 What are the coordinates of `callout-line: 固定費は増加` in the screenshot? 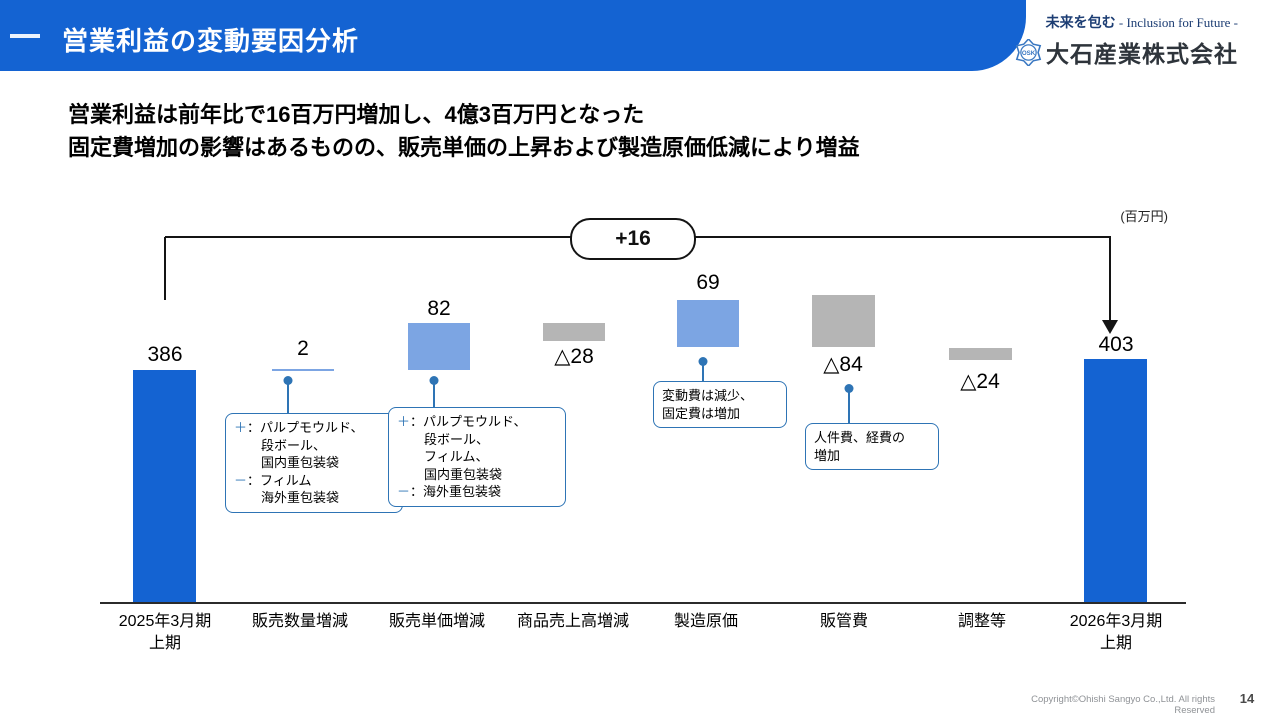 It's located at (701, 413).